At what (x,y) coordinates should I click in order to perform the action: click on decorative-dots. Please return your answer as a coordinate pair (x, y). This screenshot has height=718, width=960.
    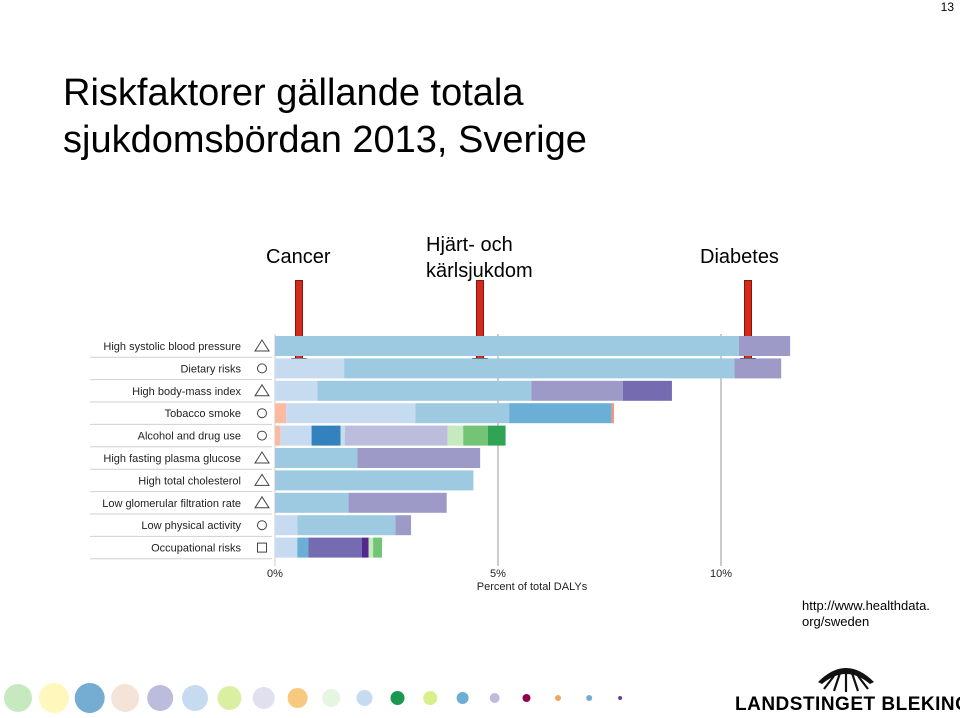
    Looking at the image, I should click on (313, 698).